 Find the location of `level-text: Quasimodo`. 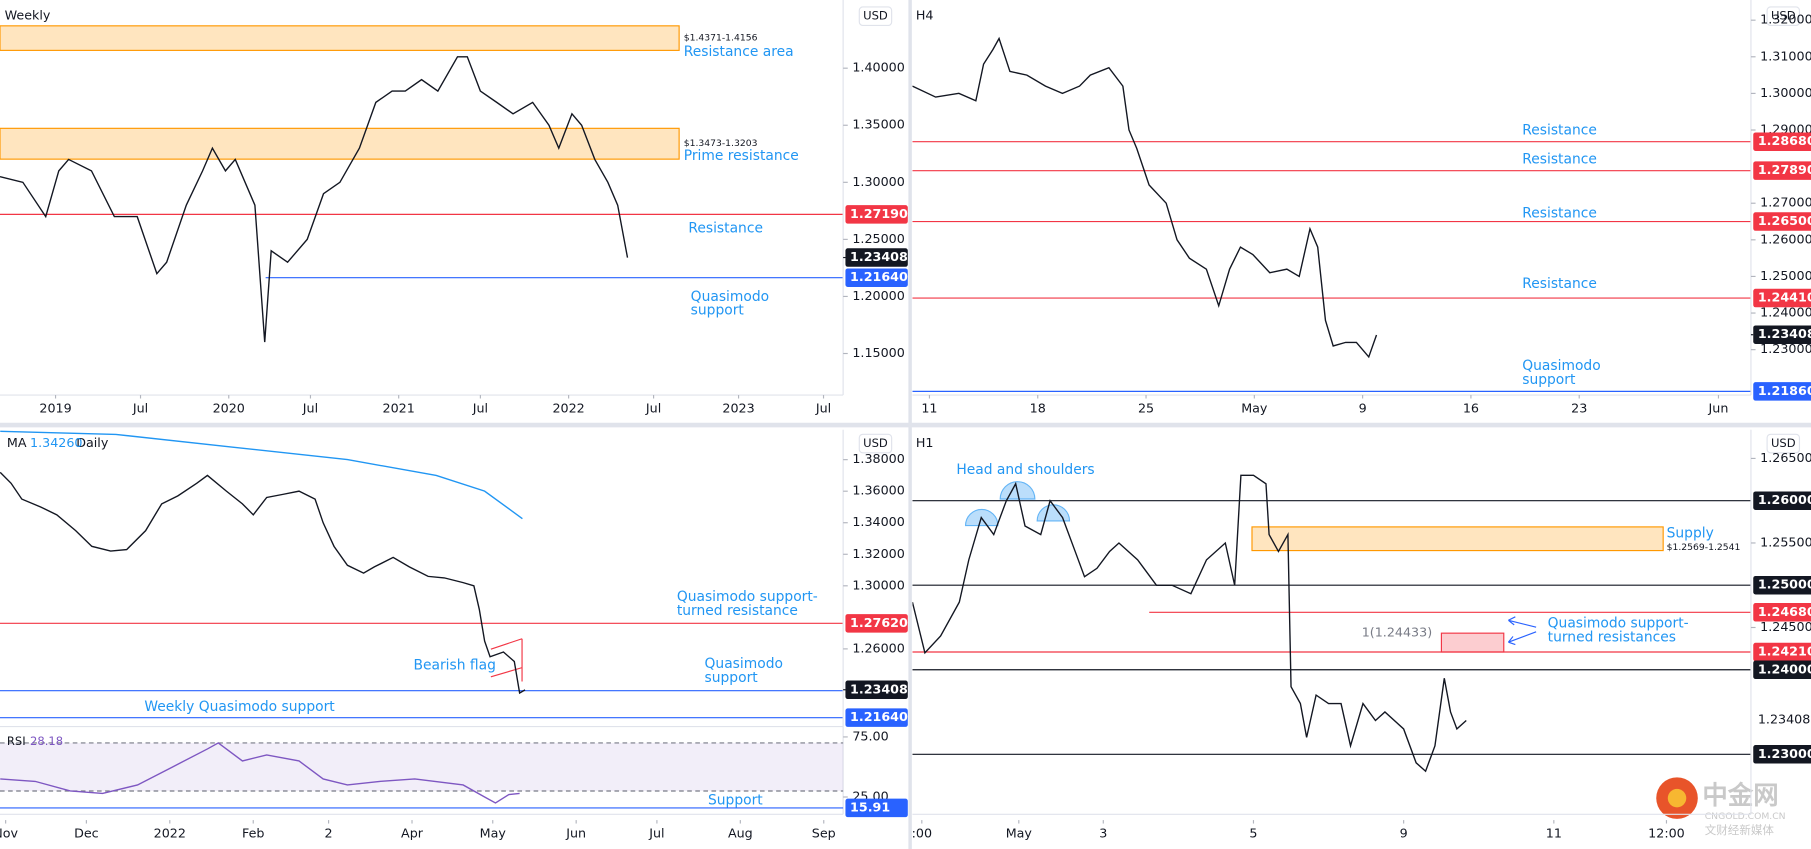

level-text: Quasimodo is located at coordinates (730, 297).